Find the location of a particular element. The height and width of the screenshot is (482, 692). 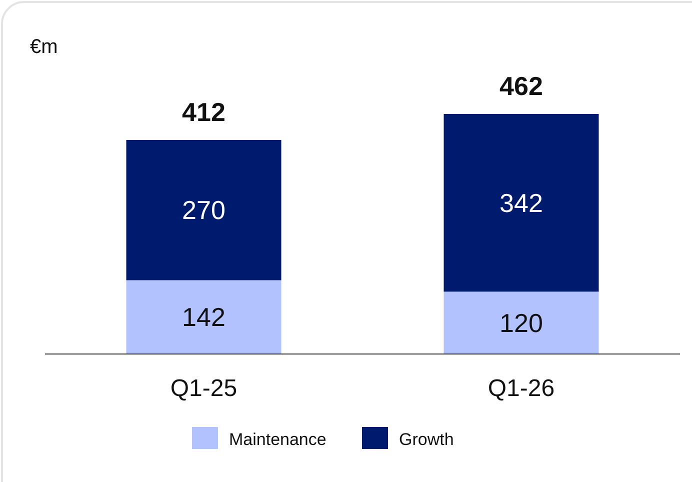

x-tick-label: Q1-25 is located at coordinates (204, 388).